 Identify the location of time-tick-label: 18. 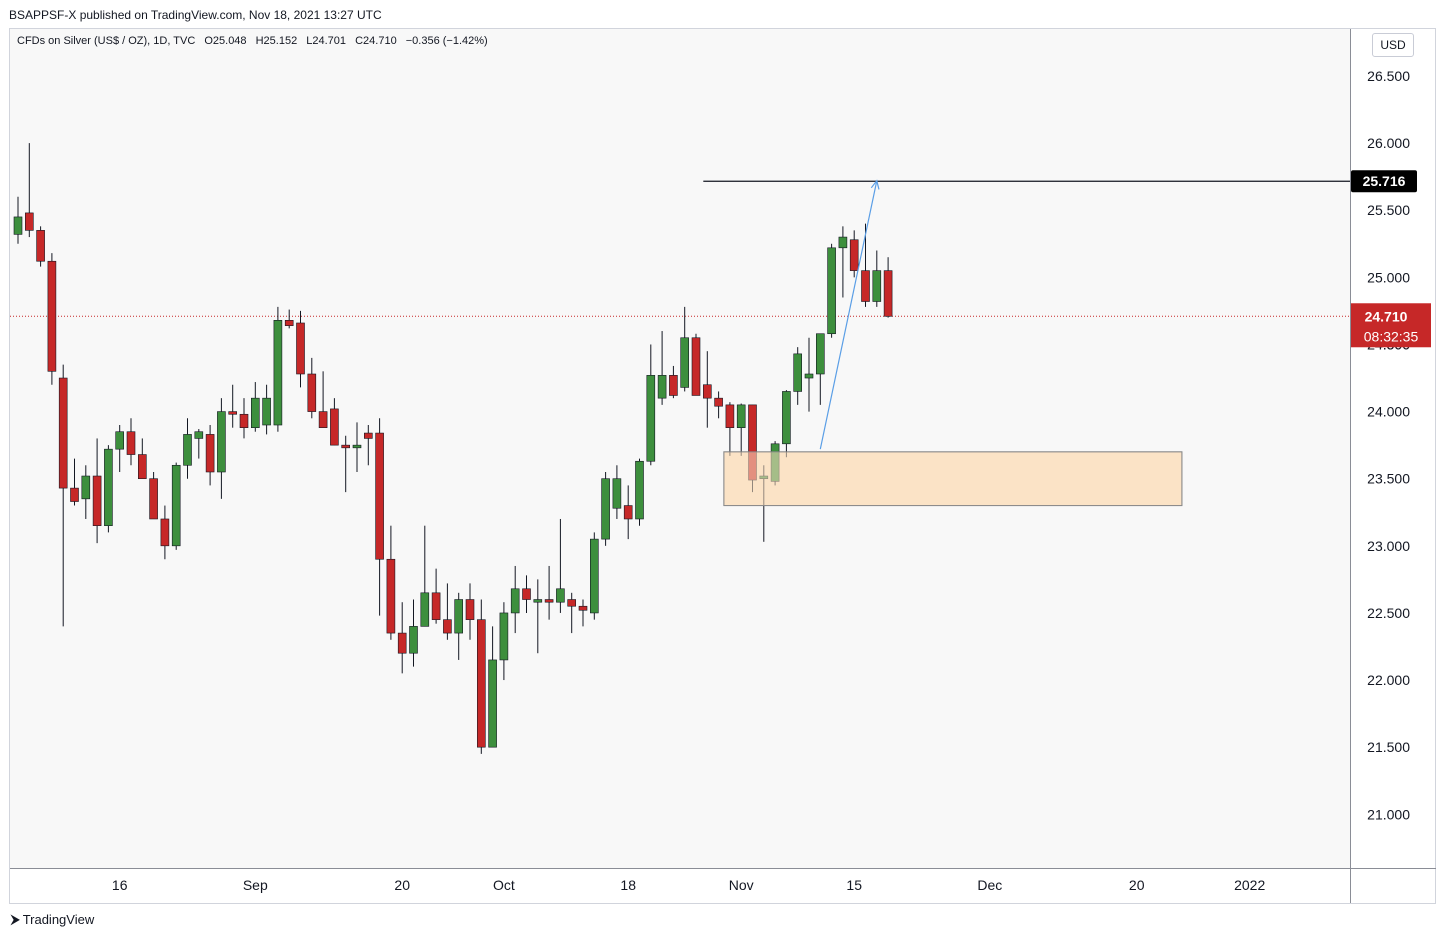
(628, 885).